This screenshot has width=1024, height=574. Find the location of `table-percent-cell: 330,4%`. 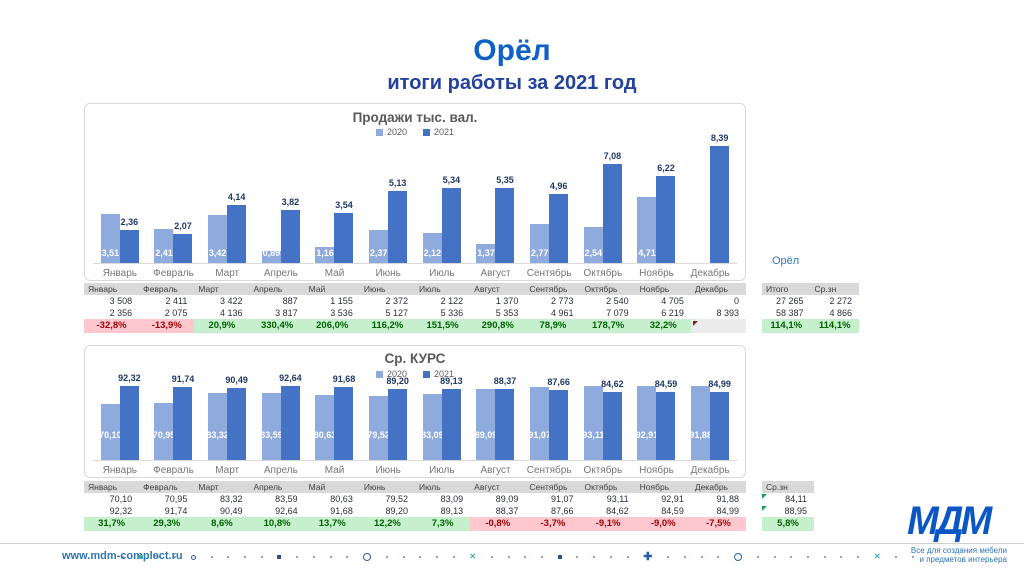

table-percent-cell: 330,4% is located at coordinates (277, 326).